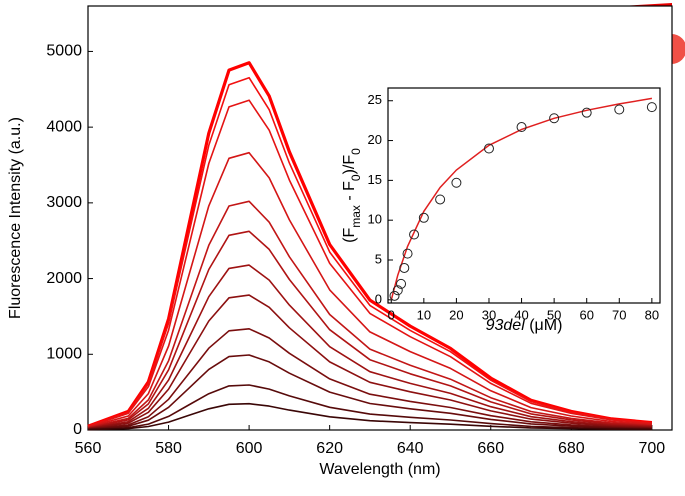  What do you see at coordinates (489, 314) in the screenshot?
I see `x-tick-label: 30` at bounding box center [489, 314].